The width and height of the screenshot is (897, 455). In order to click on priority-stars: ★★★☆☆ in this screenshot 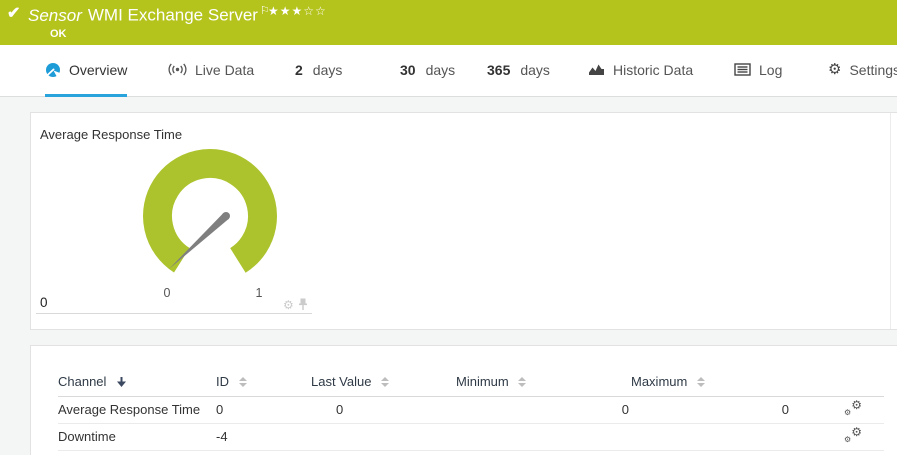, I will do `click(297, 11)`.